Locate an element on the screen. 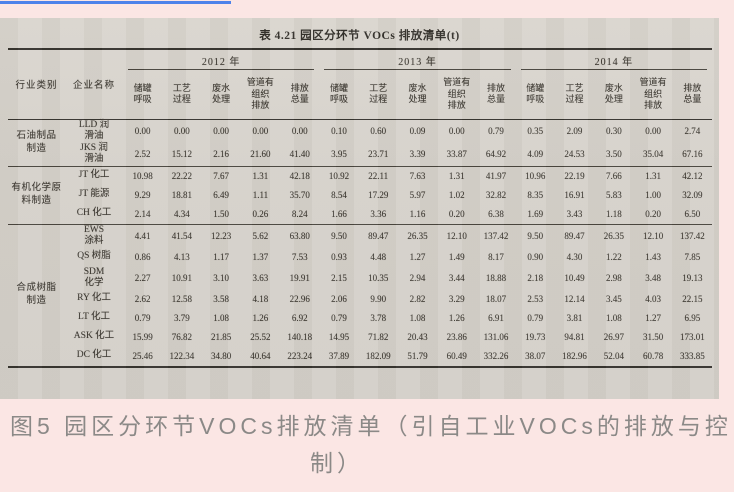 The width and height of the screenshot is (734, 492). emission-value-cell: 35.70 is located at coordinates (299, 194).